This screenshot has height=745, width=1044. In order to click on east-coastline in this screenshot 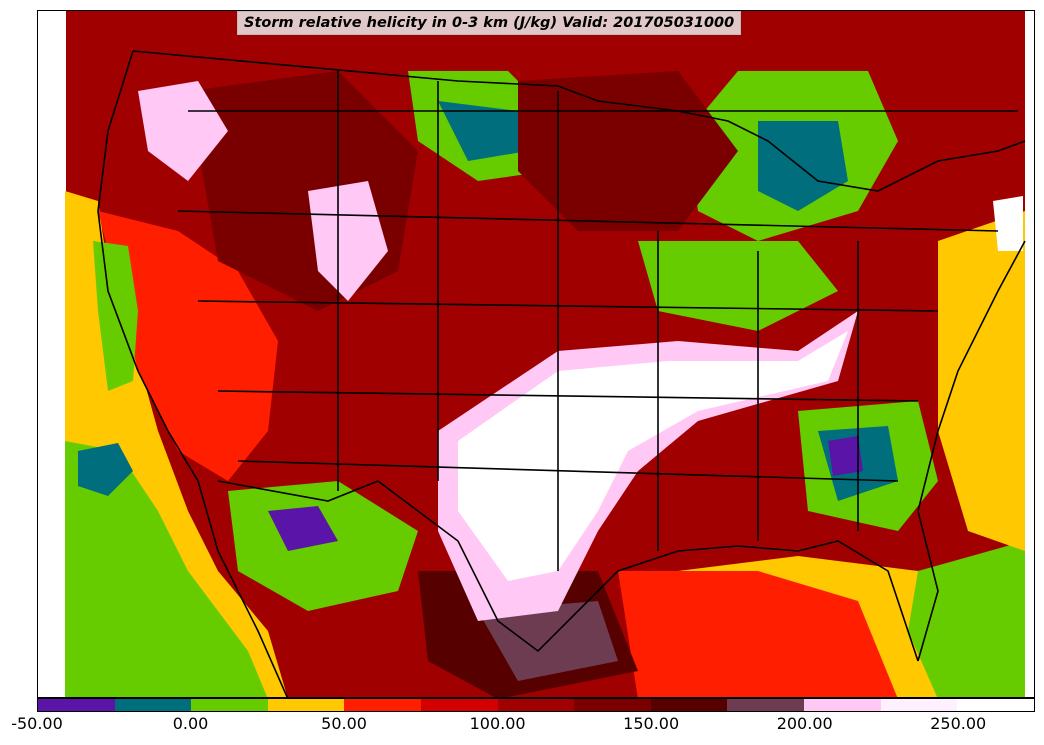, I will do `click(971, 451)`.